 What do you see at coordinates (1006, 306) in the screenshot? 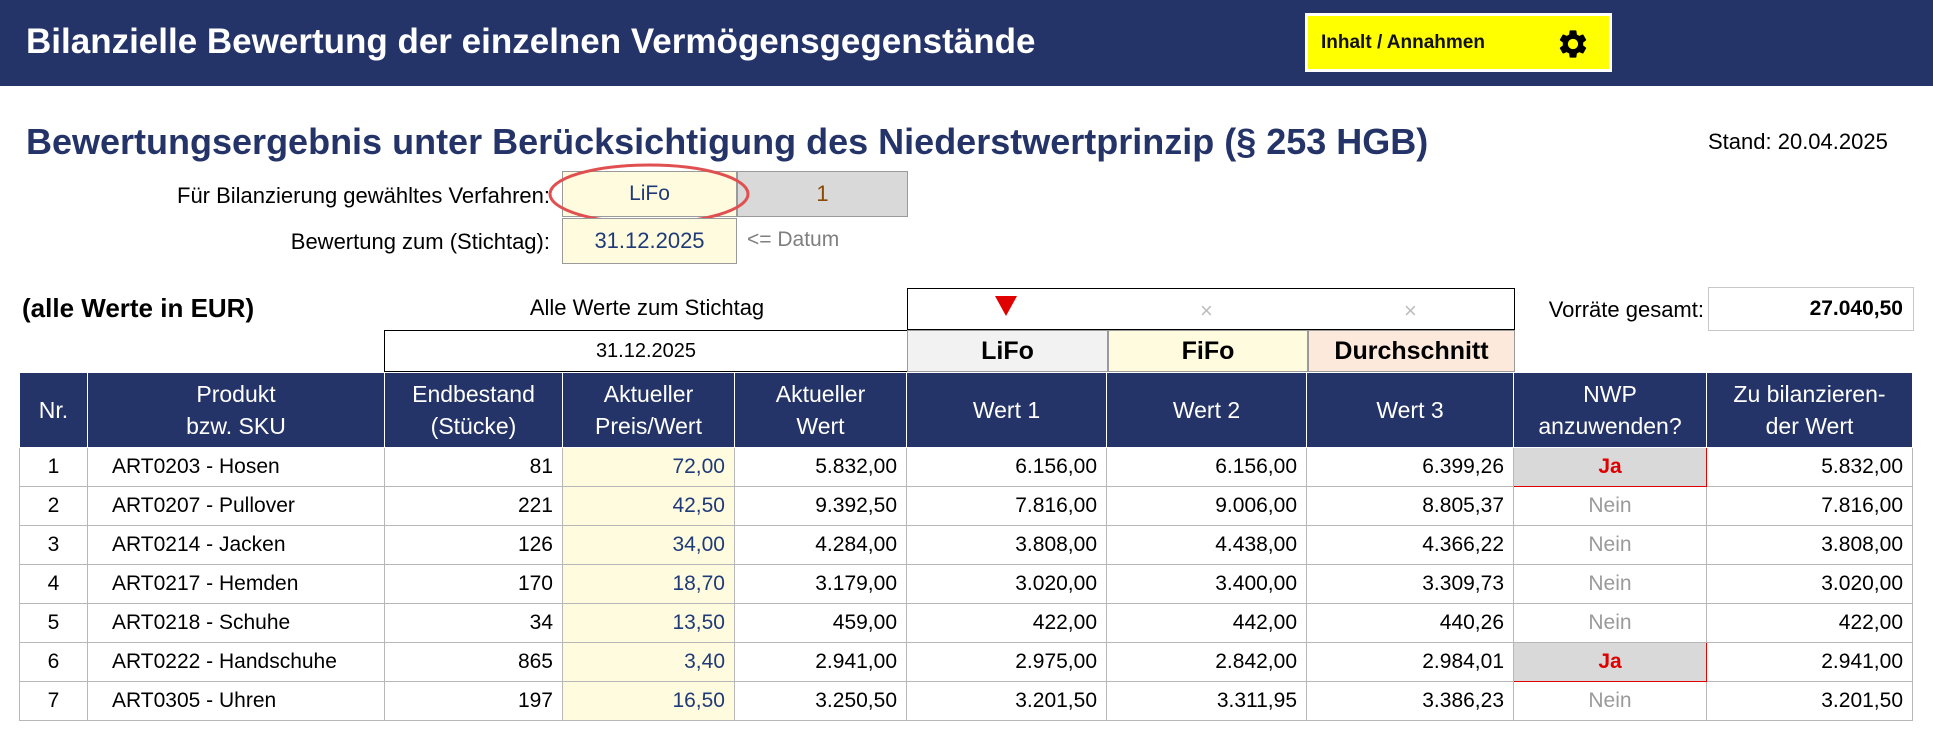
I see `selected-method-marker-icon` at bounding box center [1006, 306].